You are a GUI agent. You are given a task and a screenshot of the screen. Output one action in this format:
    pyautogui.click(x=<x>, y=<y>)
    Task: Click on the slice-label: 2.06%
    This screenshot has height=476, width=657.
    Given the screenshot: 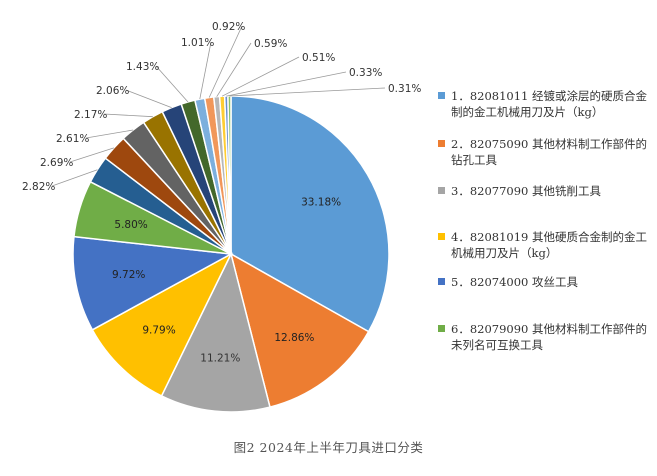 What is the action you would take?
    pyautogui.click(x=112, y=91)
    